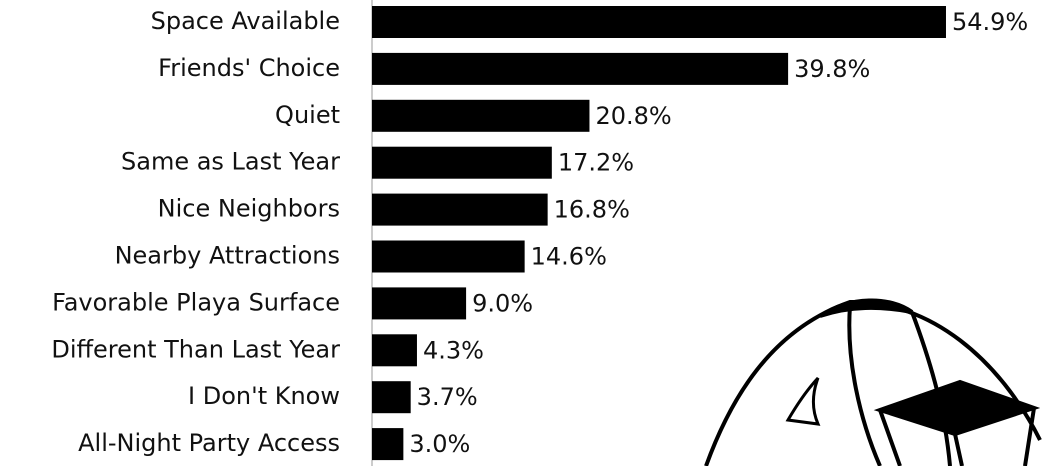 The width and height of the screenshot is (1047, 466). I want to click on value-label: 39.8%, so click(832, 69).